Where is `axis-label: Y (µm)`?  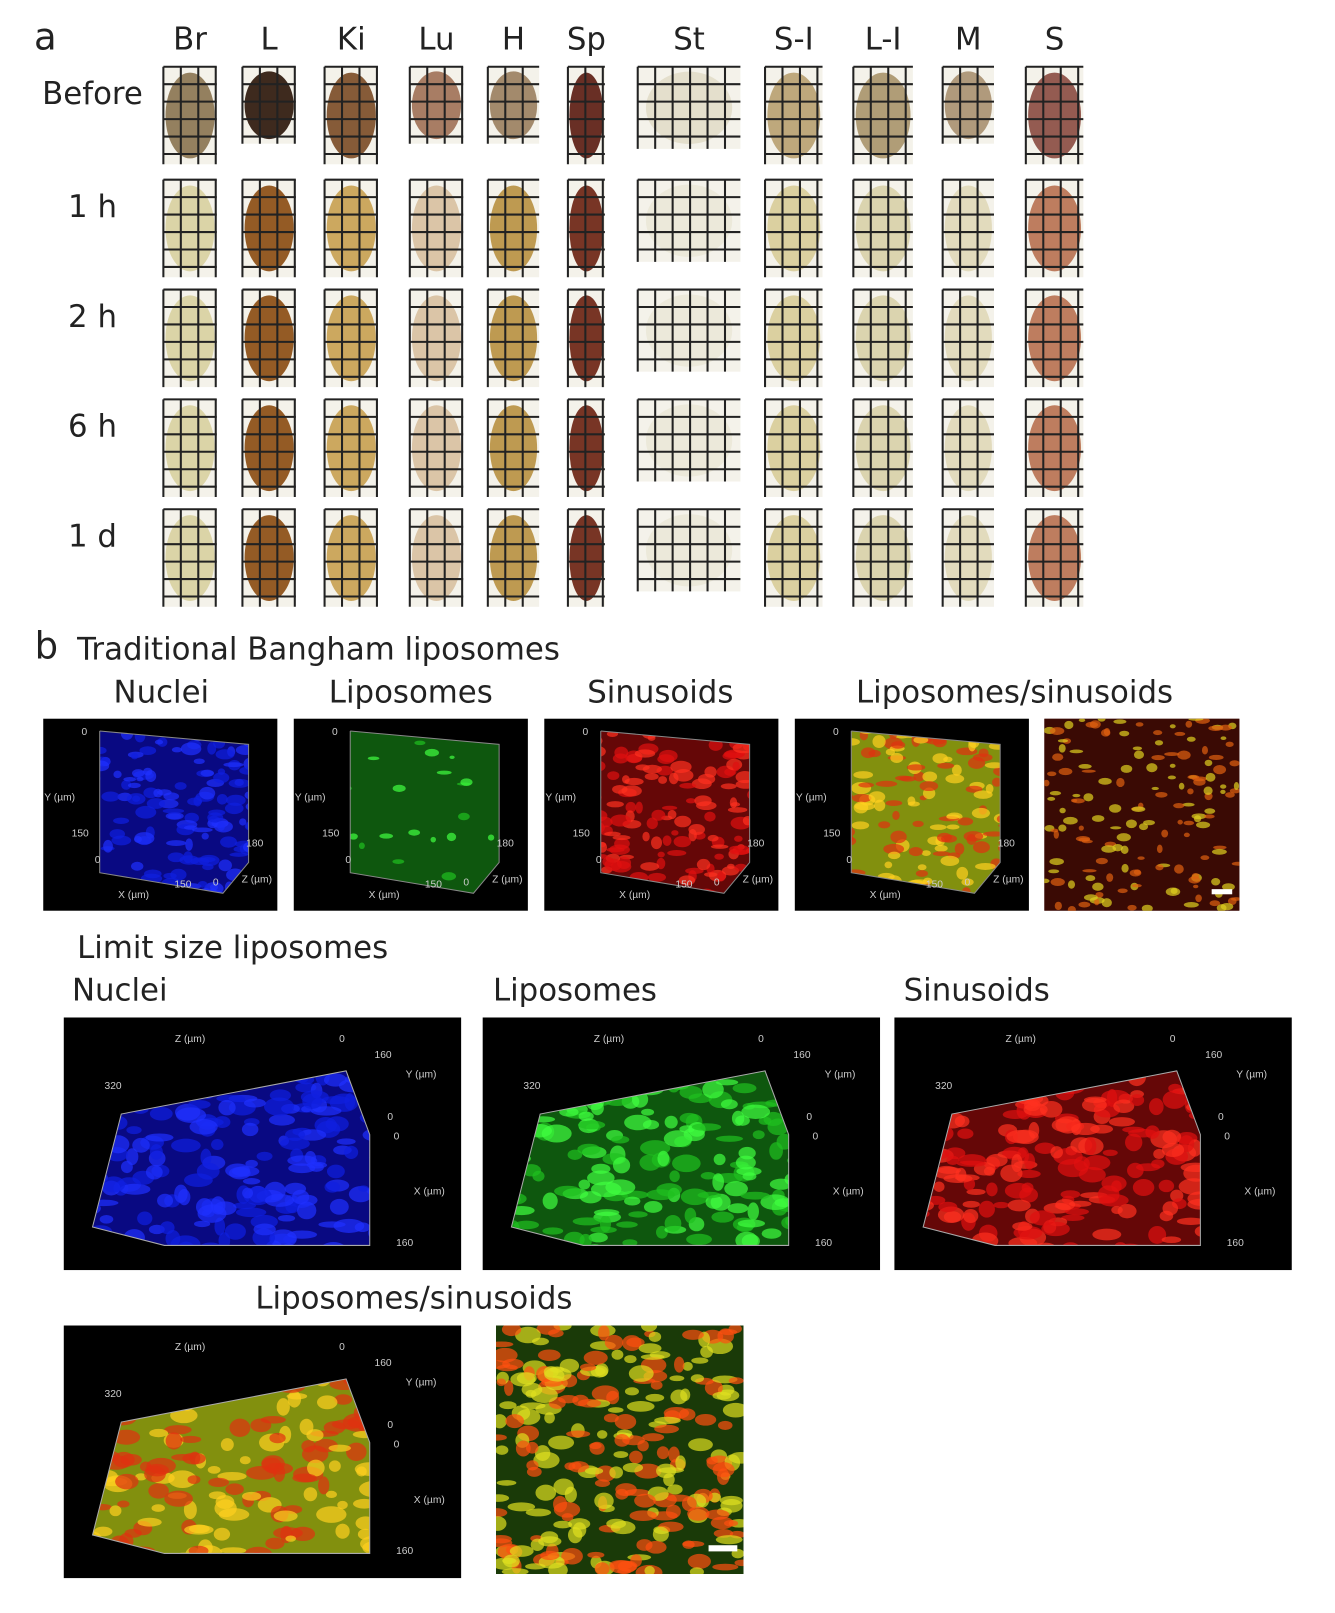
axis-label: Y (µm) is located at coordinates (811, 797).